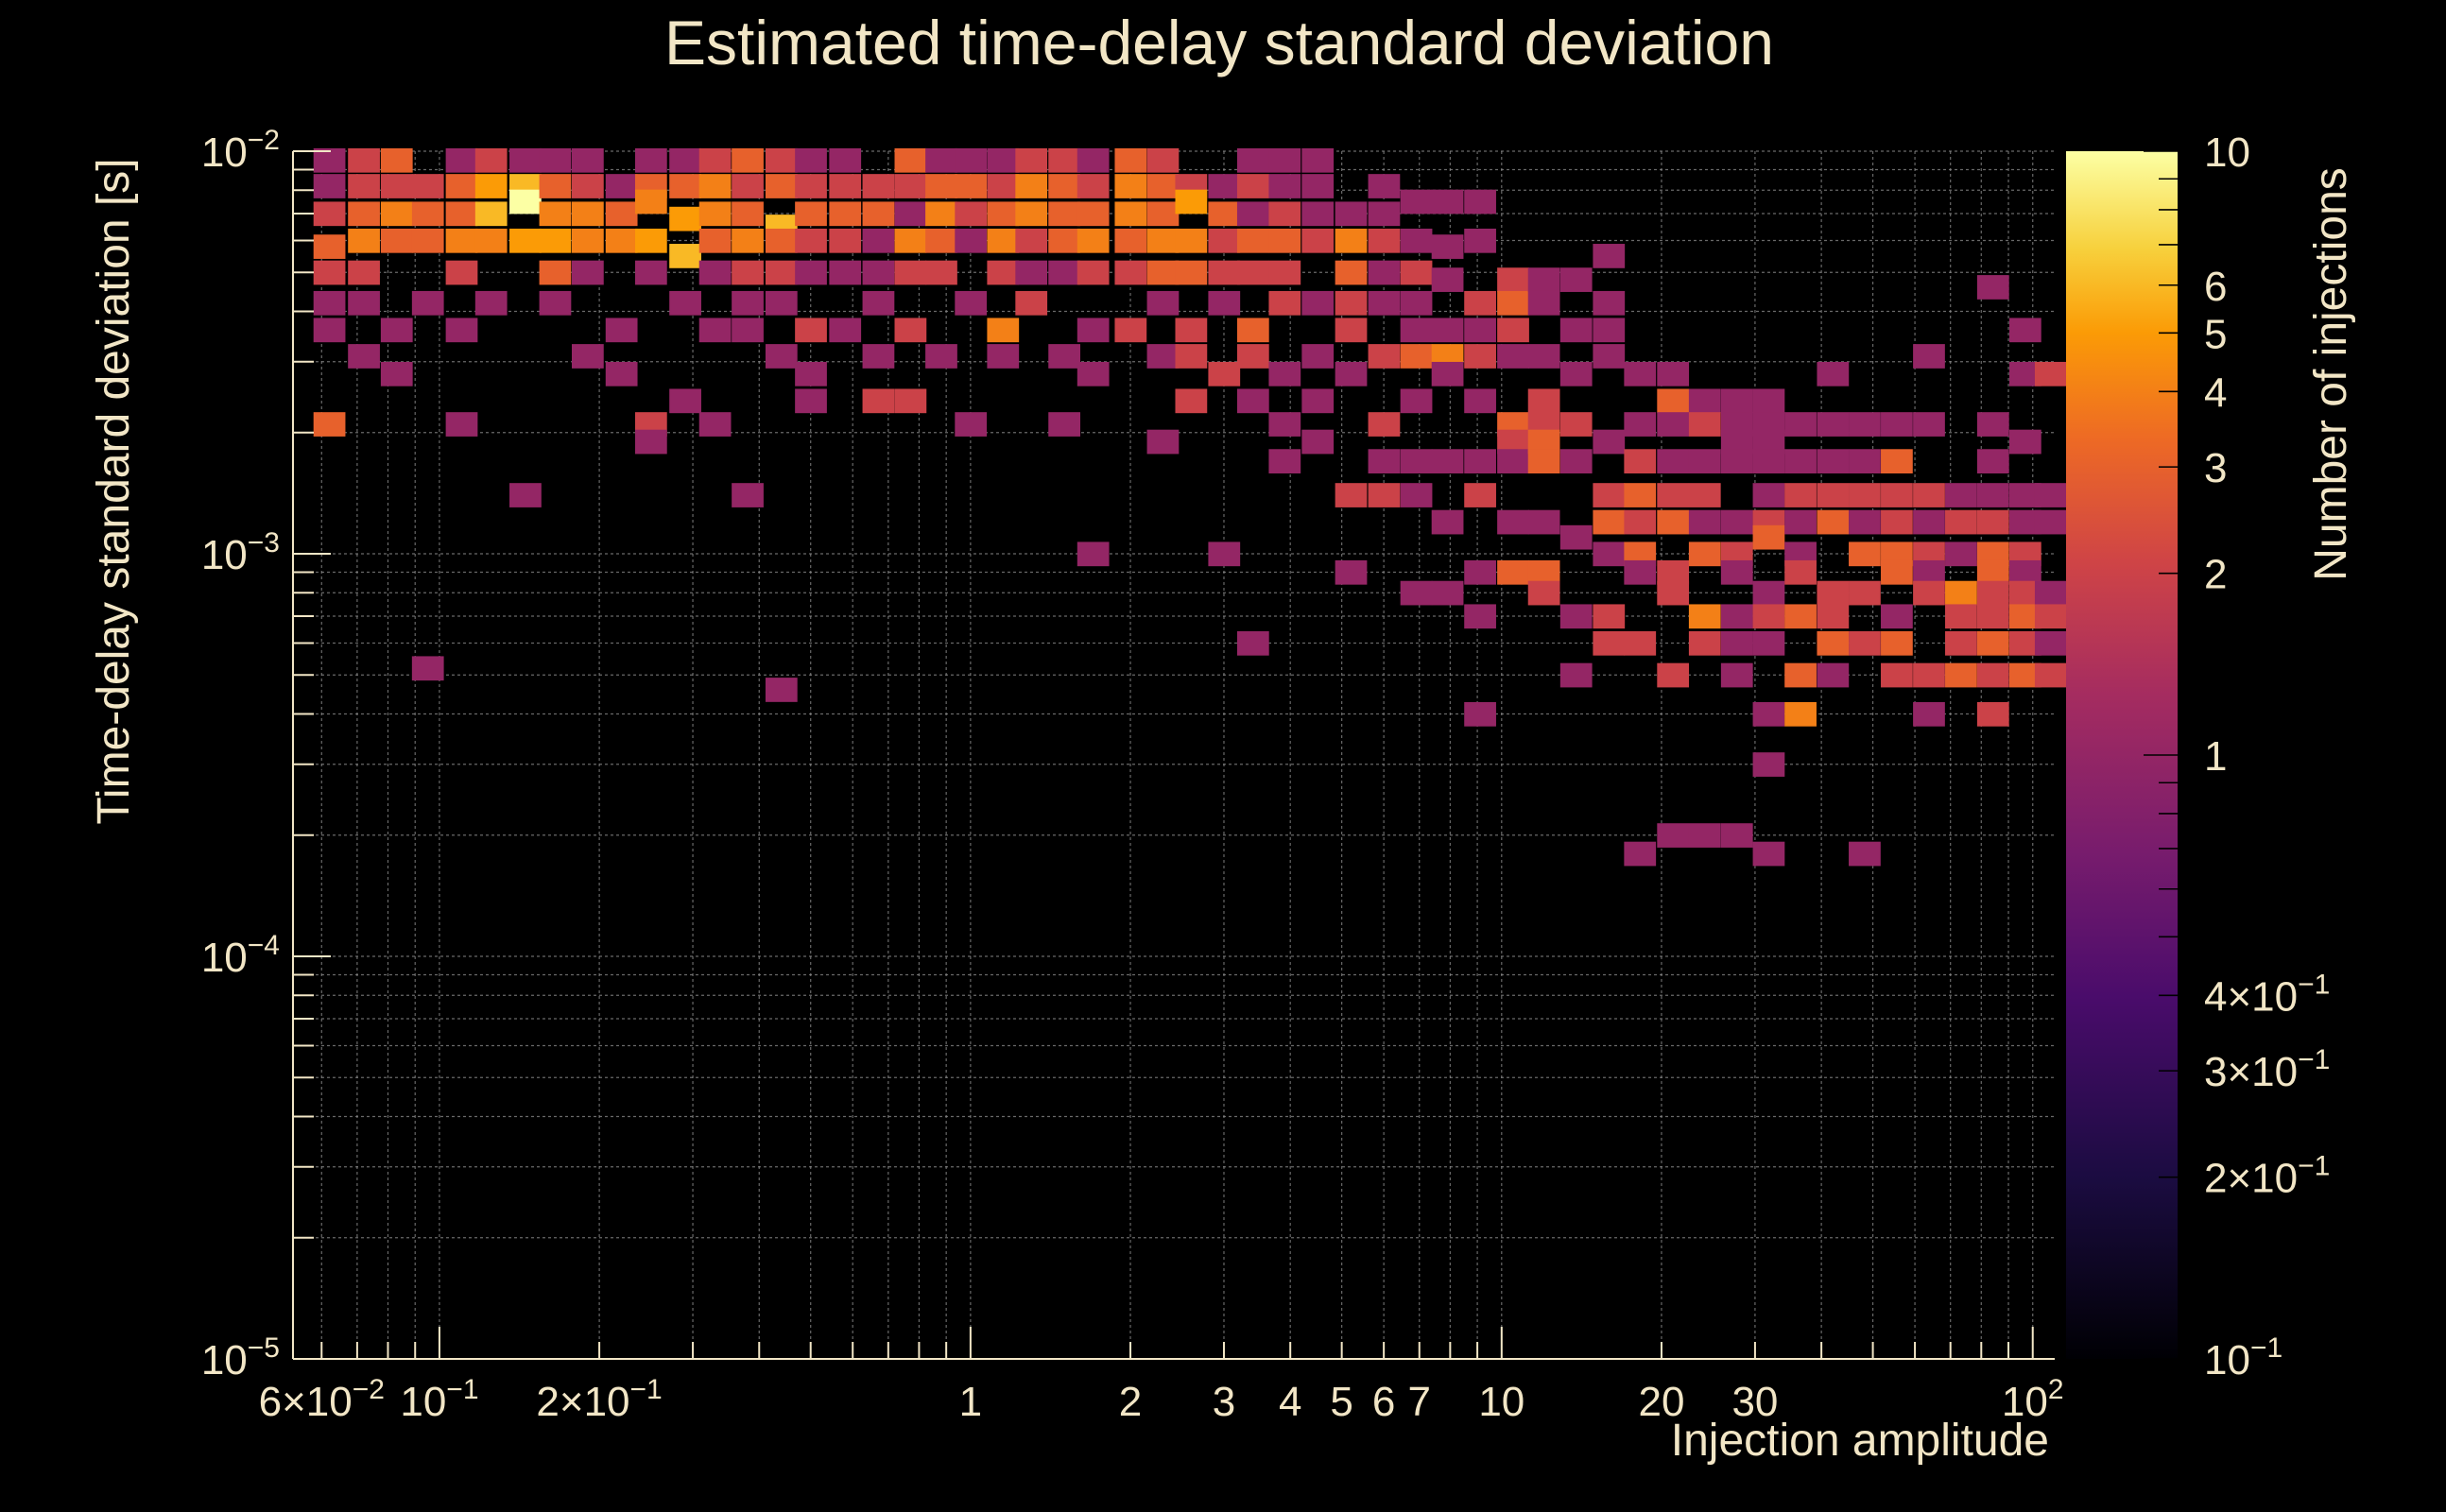 This screenshot has width=2446, height=1512. I want to click on x-tick-label: 2×10⁻¹, so click(599, 1399).